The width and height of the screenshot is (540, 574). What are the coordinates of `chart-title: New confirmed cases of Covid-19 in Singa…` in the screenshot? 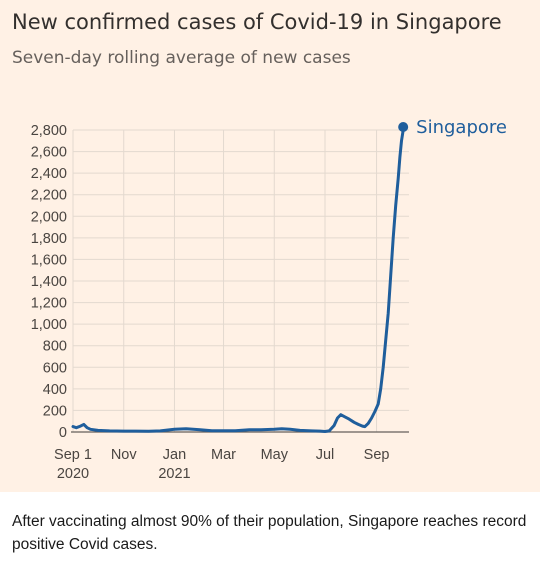 It's located at (257, 22).